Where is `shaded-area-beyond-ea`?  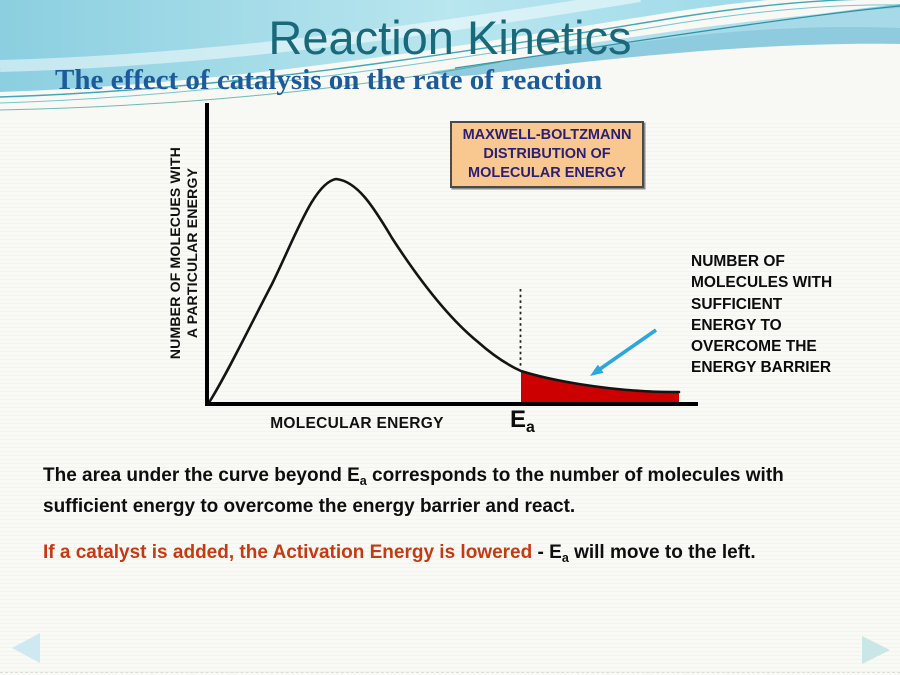
shaded-area-beyond-ea is located at coordinates (600, 387).